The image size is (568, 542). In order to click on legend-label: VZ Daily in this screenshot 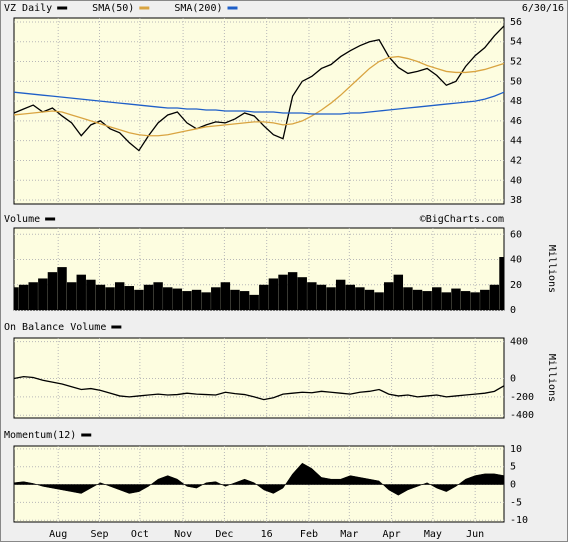, I will do `click(28, 8)`.